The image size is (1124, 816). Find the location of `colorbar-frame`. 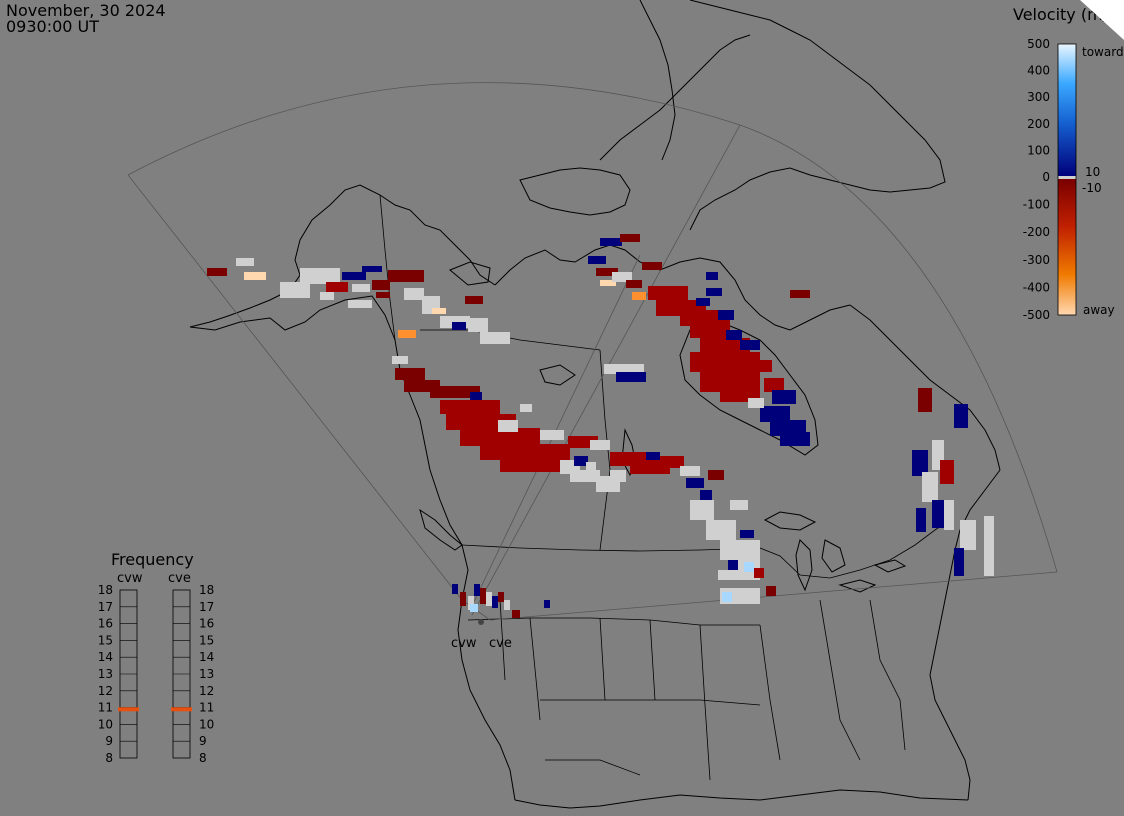

colorbar-frame is located at coordinates (1067, 179).